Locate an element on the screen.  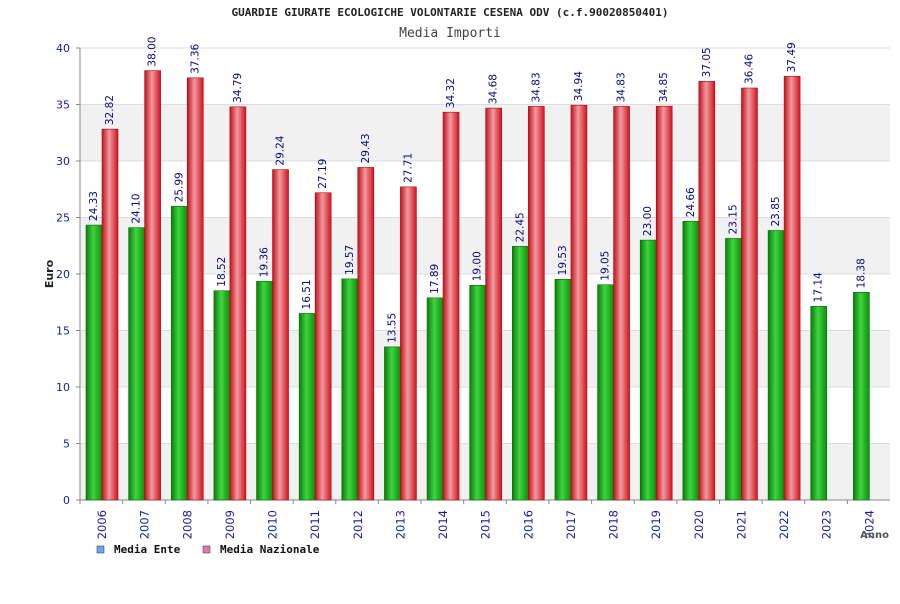
x-tick-label: 2007 is located at coordinates (145, 524).